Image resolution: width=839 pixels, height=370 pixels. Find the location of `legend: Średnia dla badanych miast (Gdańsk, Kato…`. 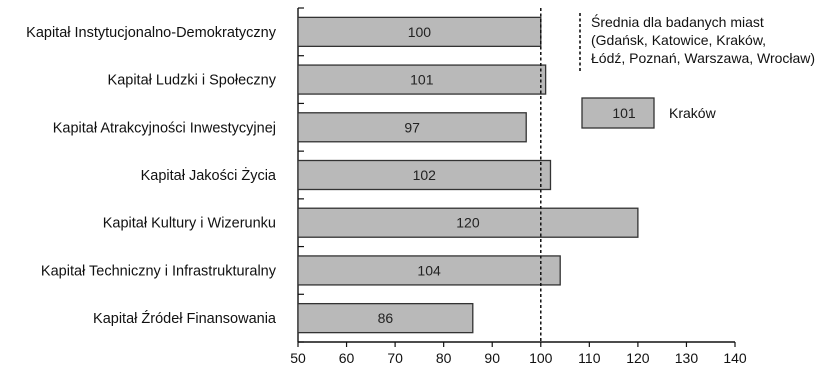

legend: Średnia dla badanych miast (Gdańsk, Kato… is located at coordinates (697, 70).